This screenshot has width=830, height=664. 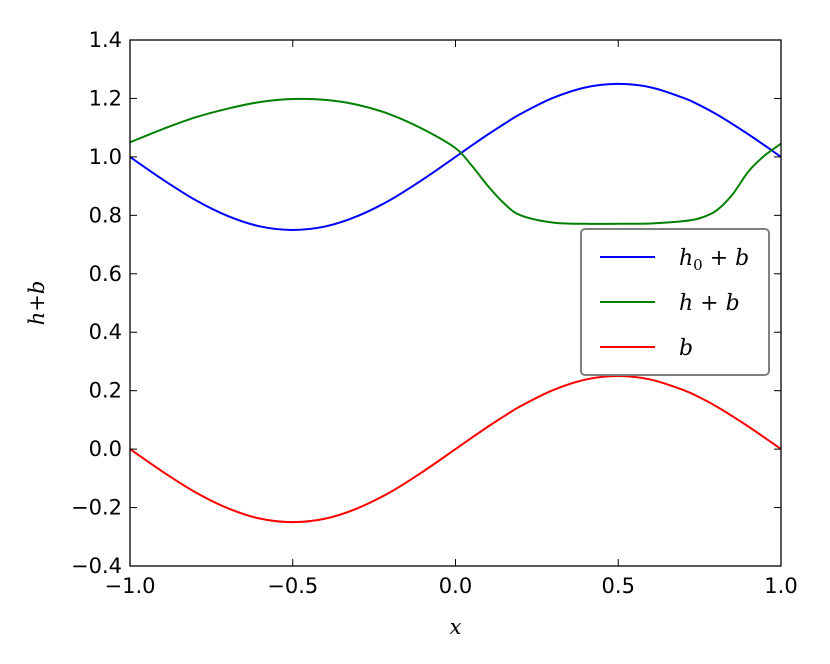 What do you see at coordinates (105, 274) in the screenshot?
I see `y-tick-label: 0.6` at bounding box center [105, 274].